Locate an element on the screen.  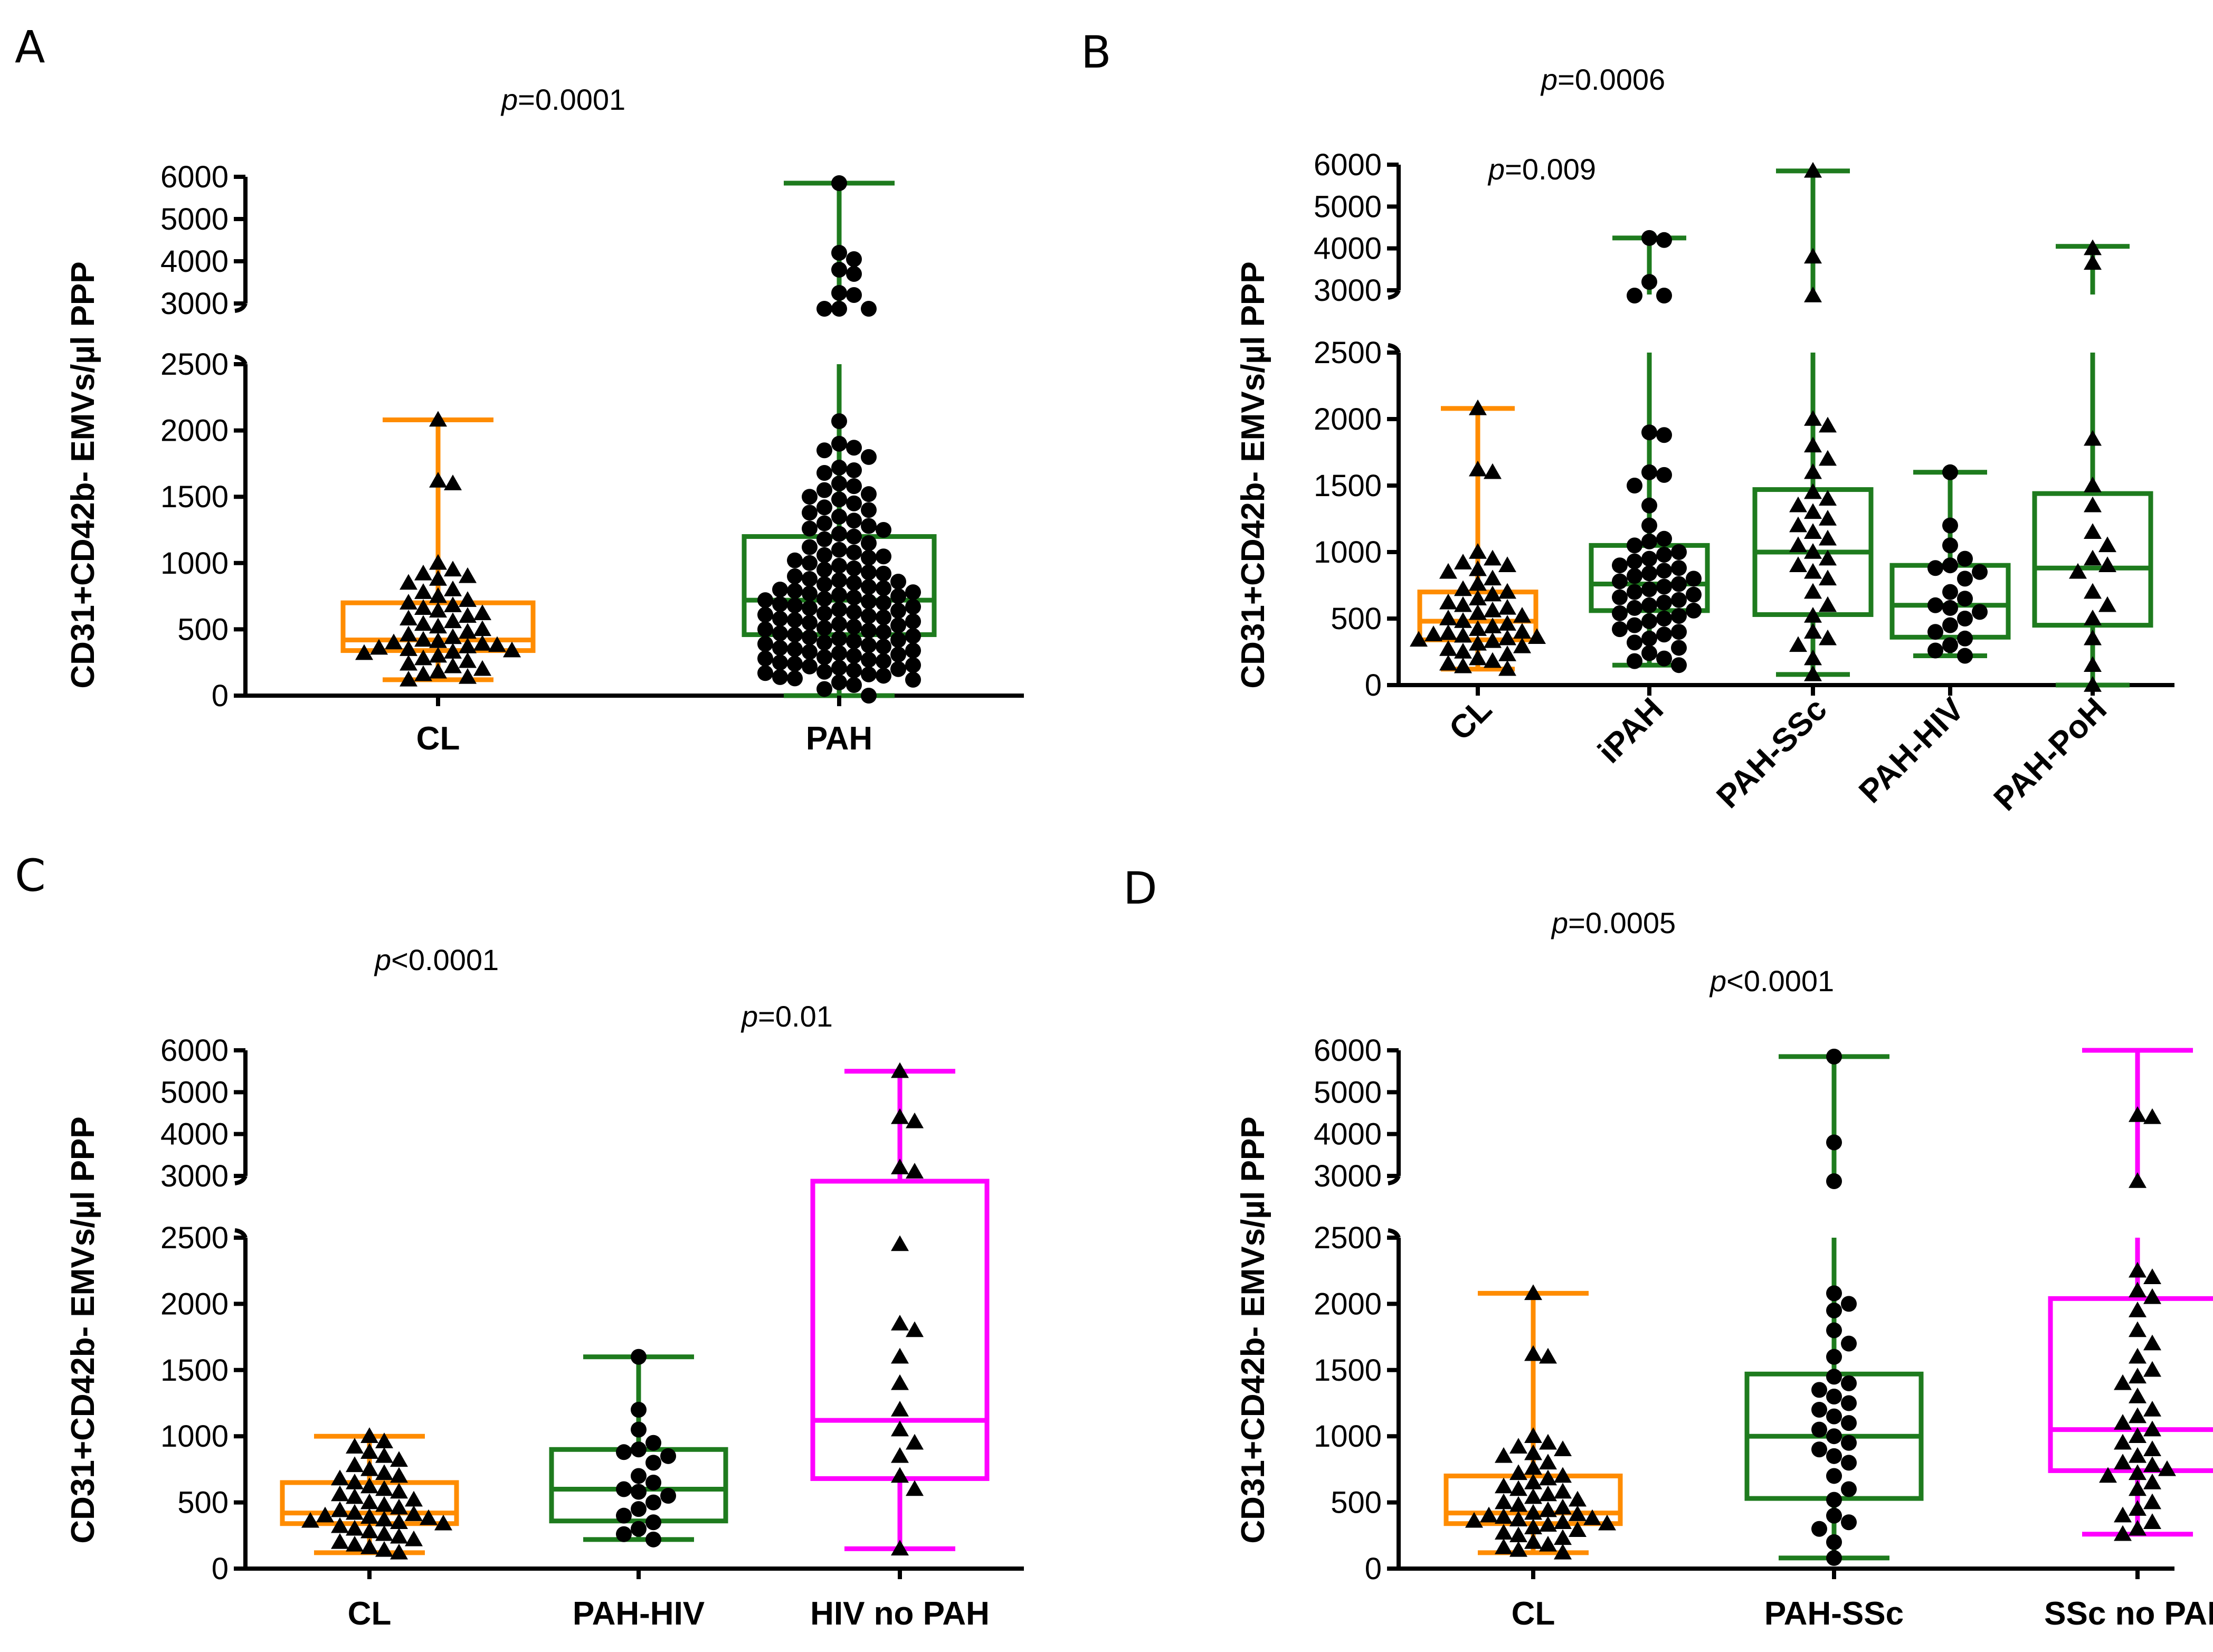
y-tick-label-a-1000: 1000 is located at coordinates (195, 563).